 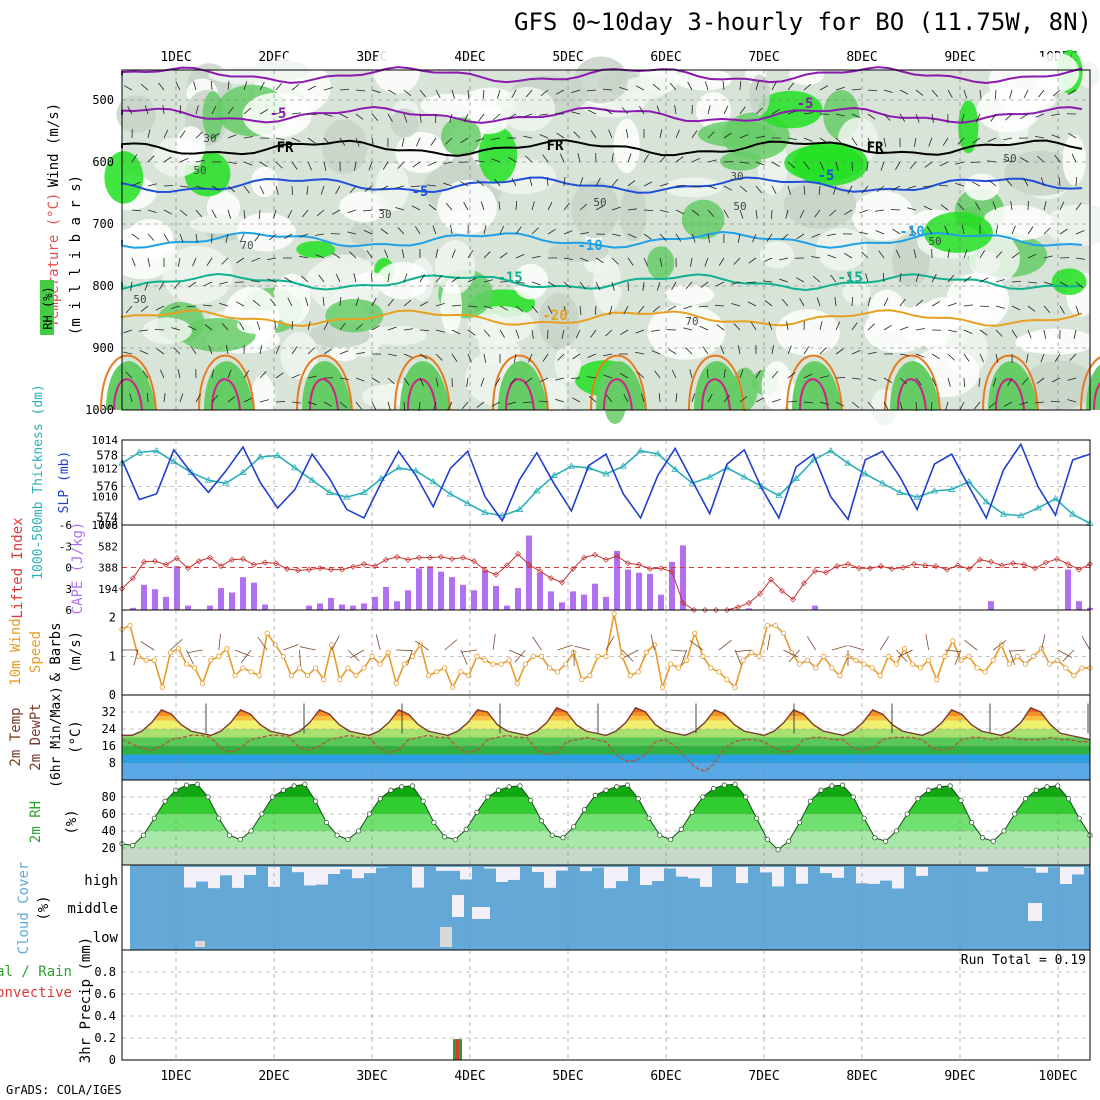 What do you see at coordinates (606, 839) in the screenshot?
I see `rh-band` at bounding box center [606, 839].